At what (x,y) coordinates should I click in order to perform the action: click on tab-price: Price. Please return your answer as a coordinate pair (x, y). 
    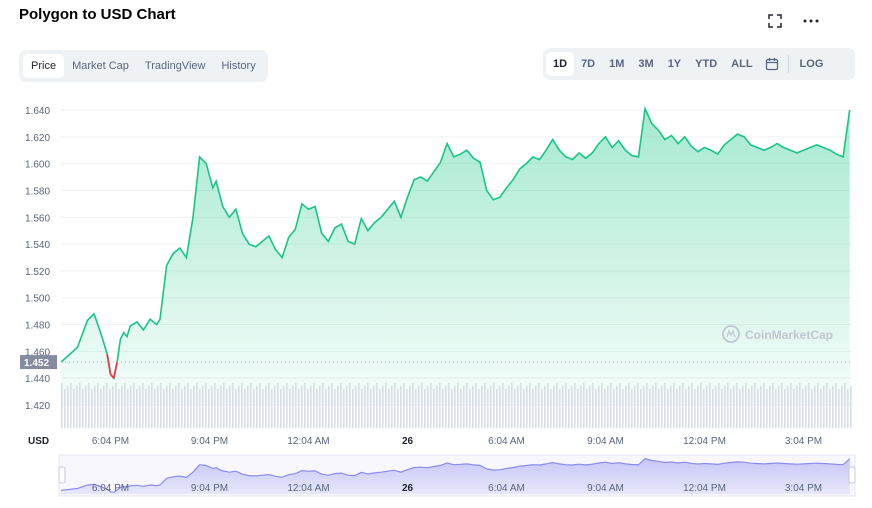
    Looking at the image, I should click on (44, 66).